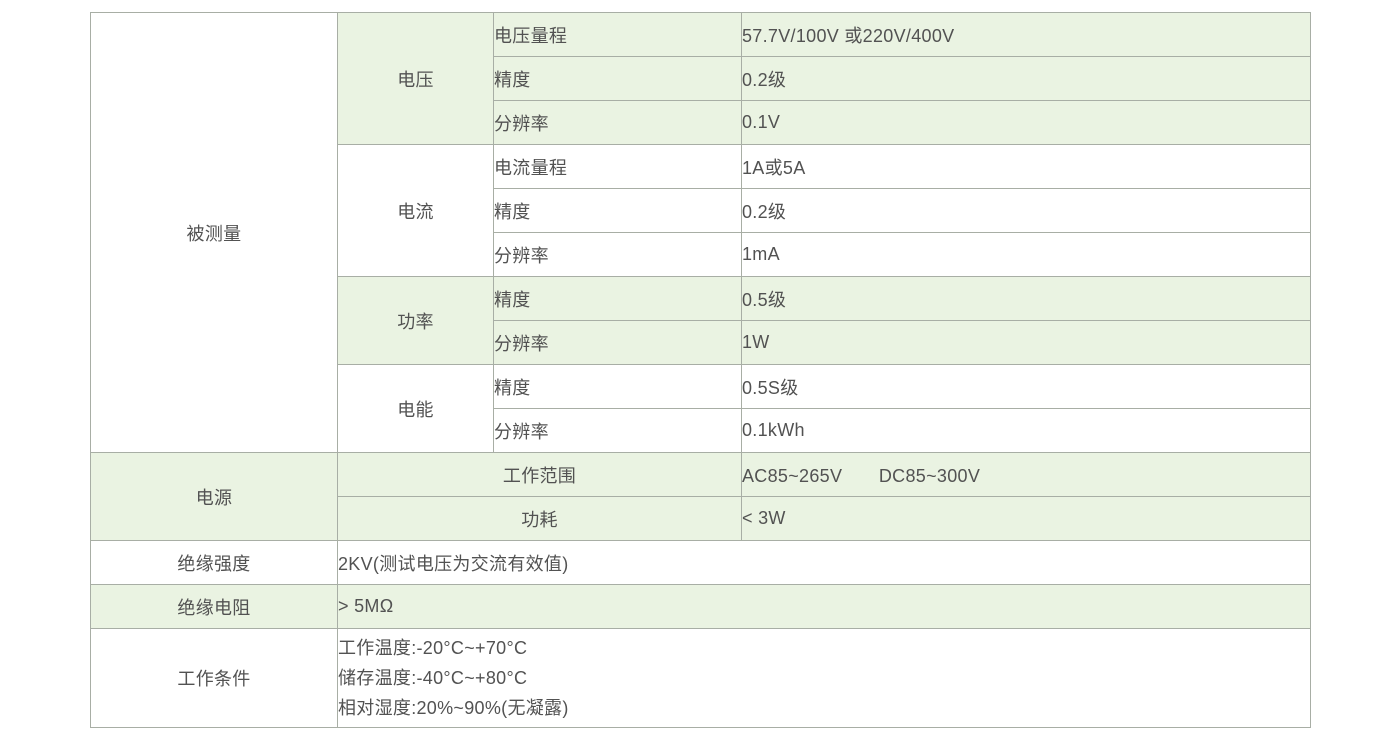 This screenshot has width=1400, height=754. Describe the element at coordinates (617, 122) in the screenshot. I see `cell-voltage-resolution-label: 分辨率` at that location.